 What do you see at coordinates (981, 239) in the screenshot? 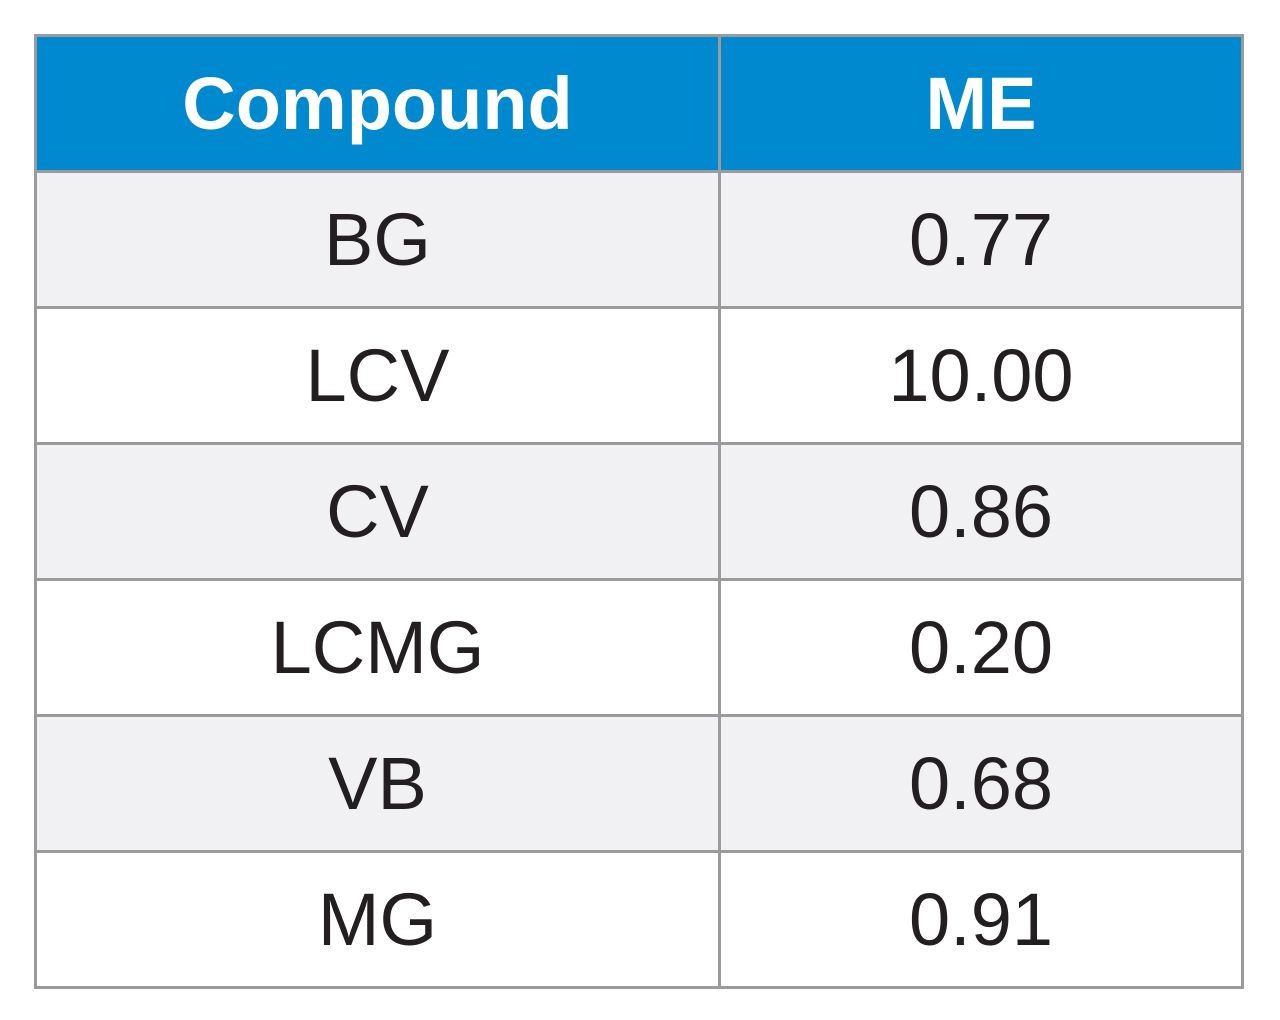
I see `me-cell: 0.77` at bounding box center [981, 239].